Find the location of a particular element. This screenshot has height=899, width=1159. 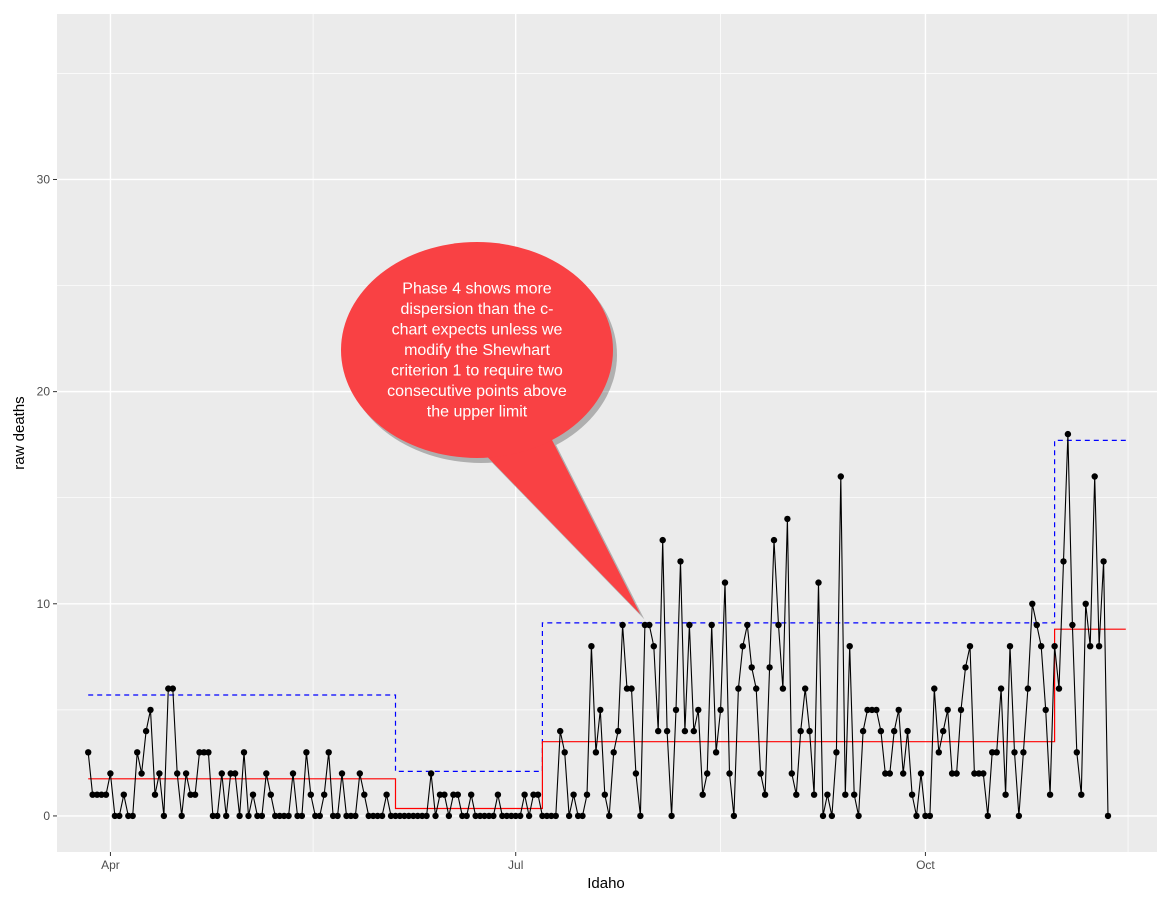

callout-bubble is located at coordinates (477, 350).